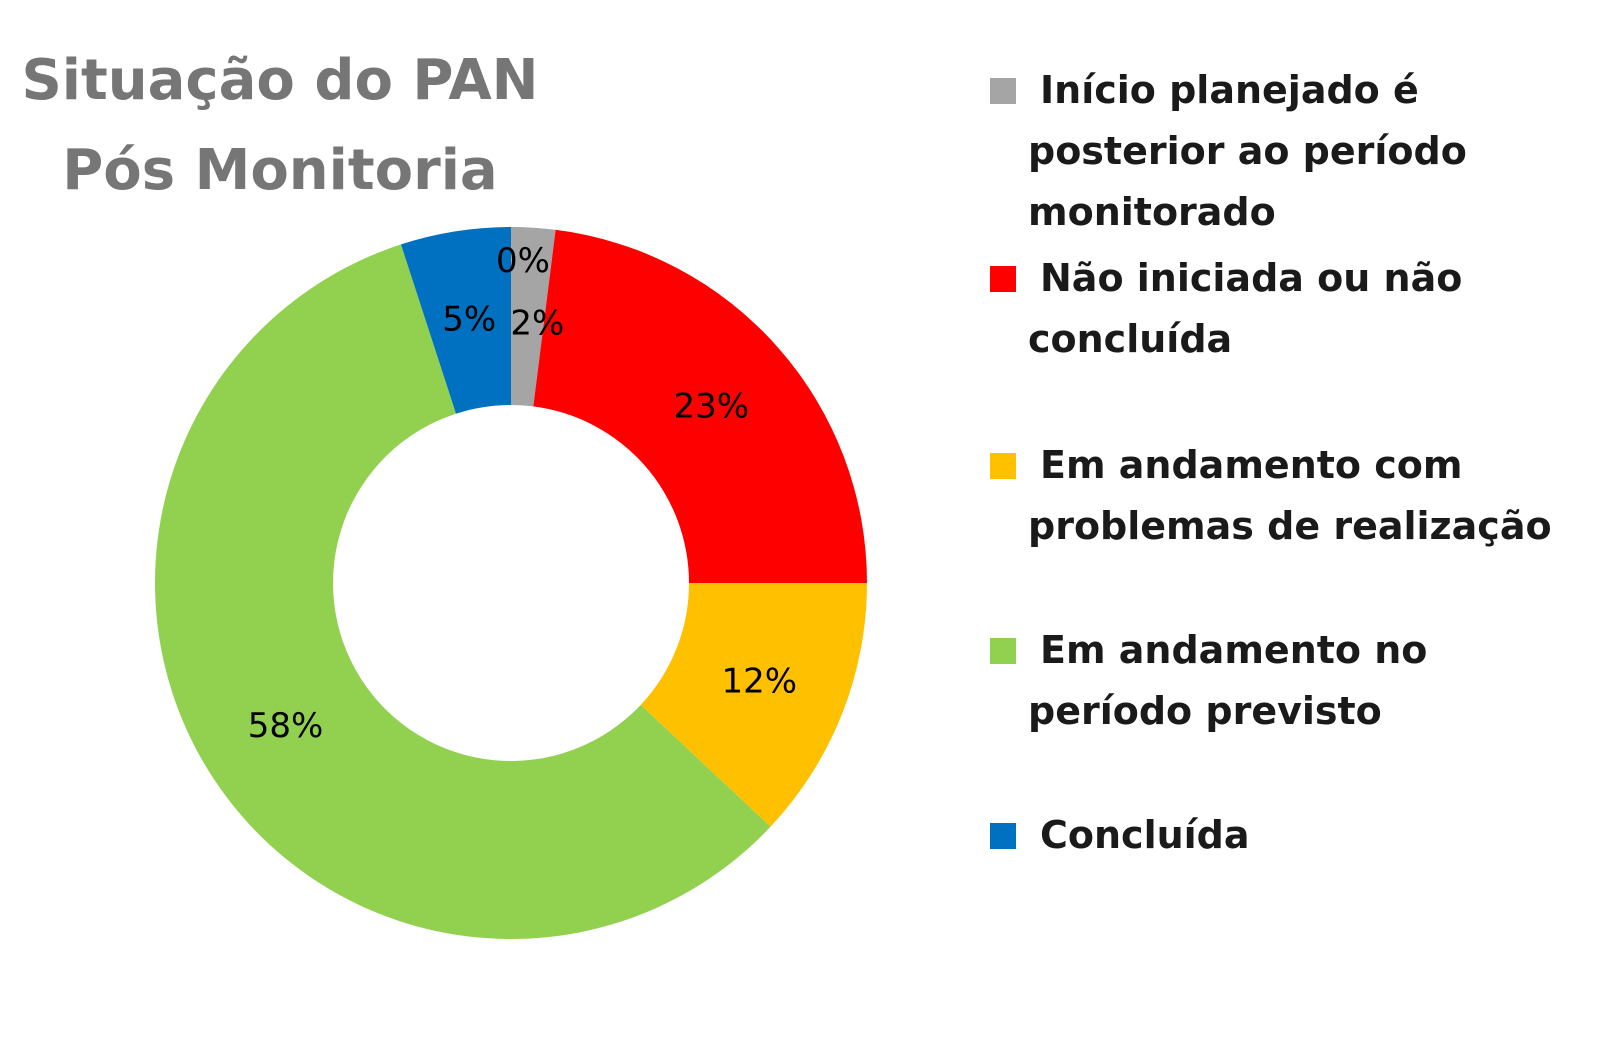 This screenshot has width=1602, height=1059. I want to click on legend-label-2-line-1: Não iniciada ou não, so click(1251, 278).